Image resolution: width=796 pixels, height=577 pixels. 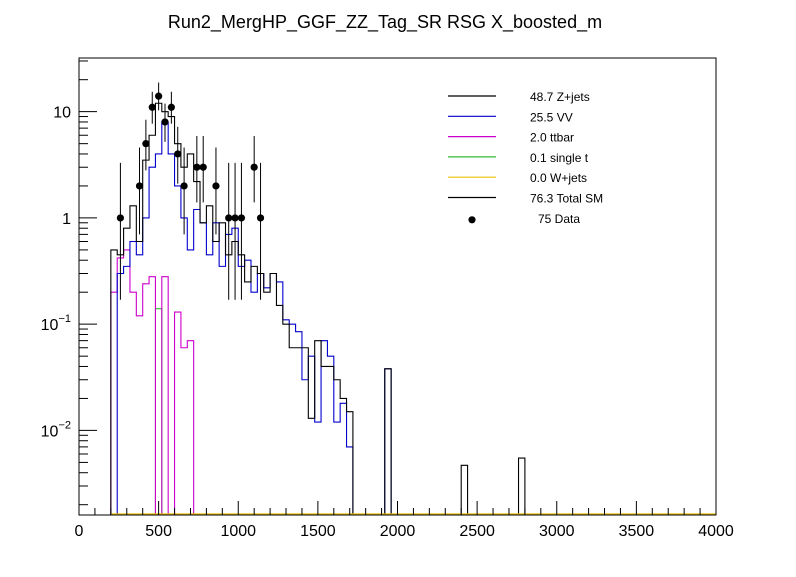 I want to click on legend-label: 75 Data, so click(x=559, y=219).